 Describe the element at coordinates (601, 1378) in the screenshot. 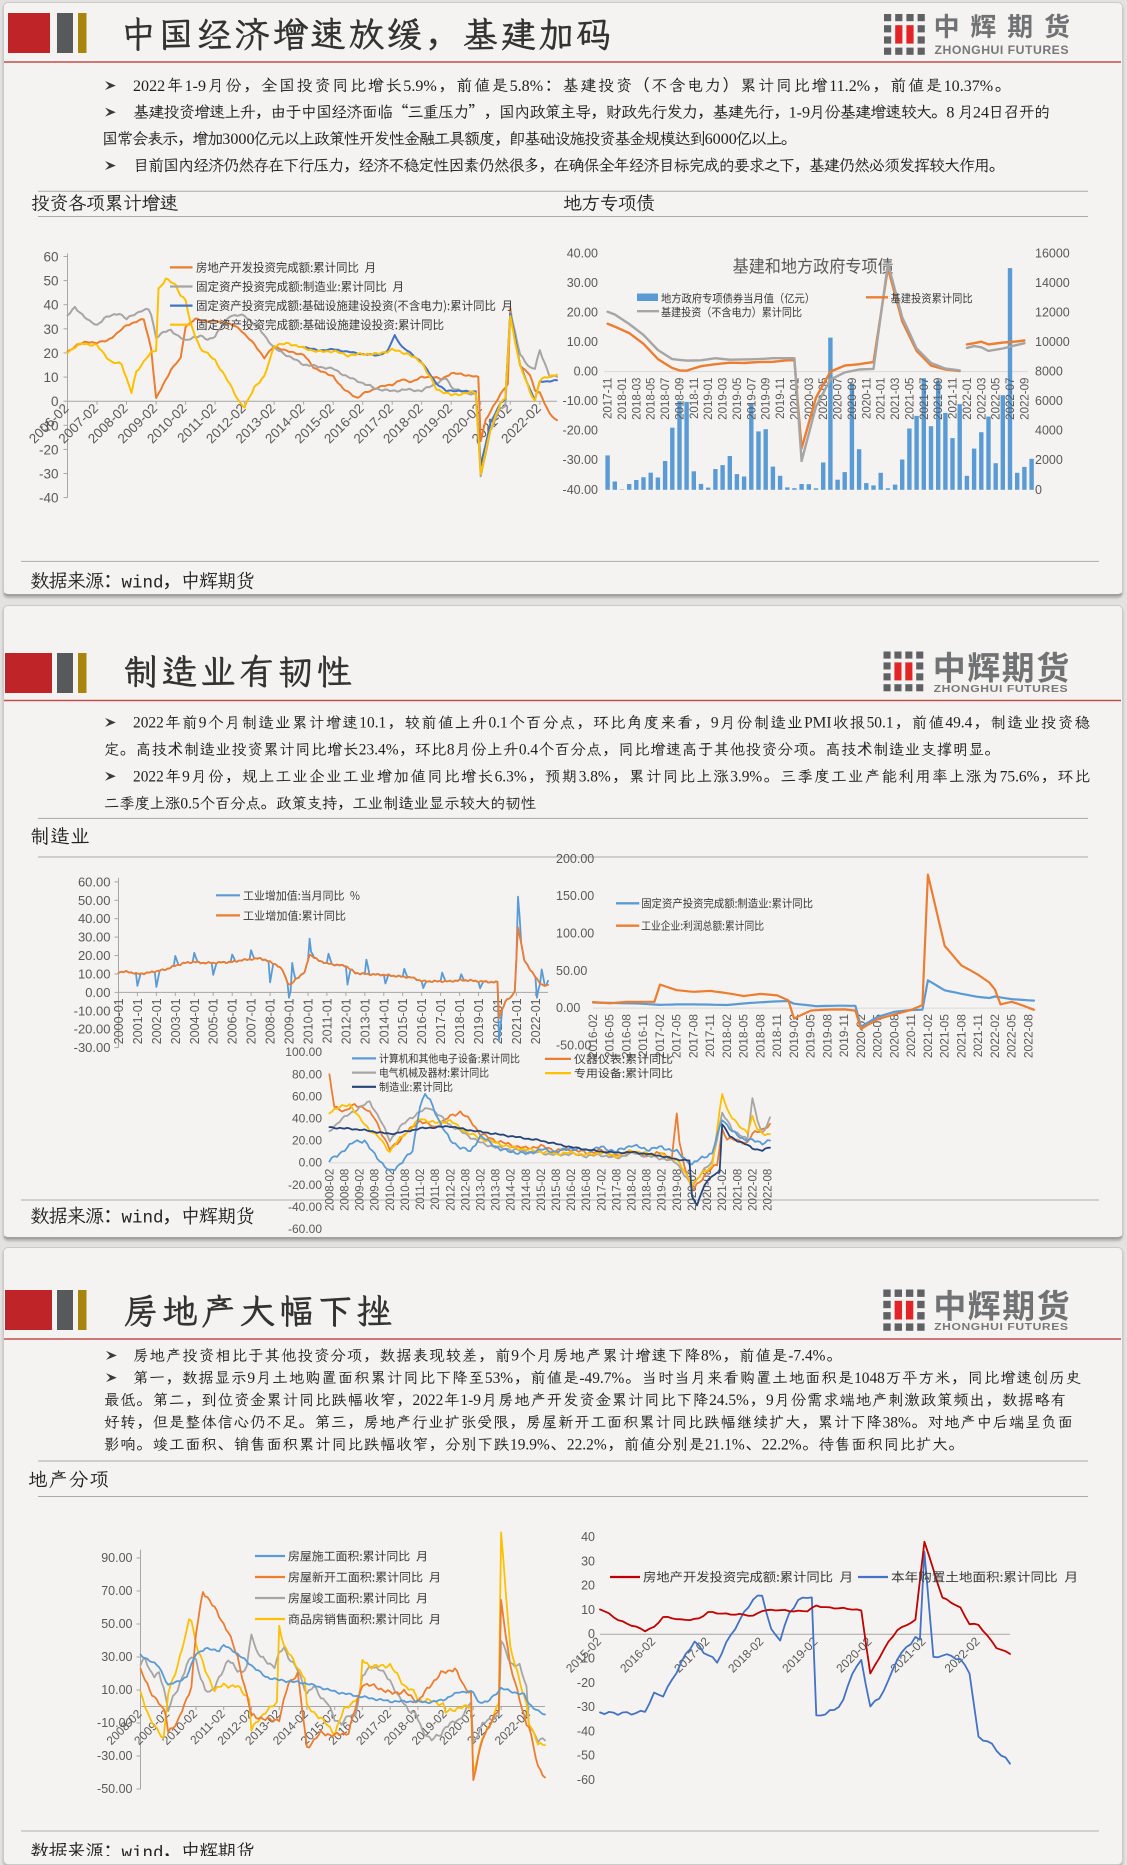

I see `svg-text: -49.7%` at that location.